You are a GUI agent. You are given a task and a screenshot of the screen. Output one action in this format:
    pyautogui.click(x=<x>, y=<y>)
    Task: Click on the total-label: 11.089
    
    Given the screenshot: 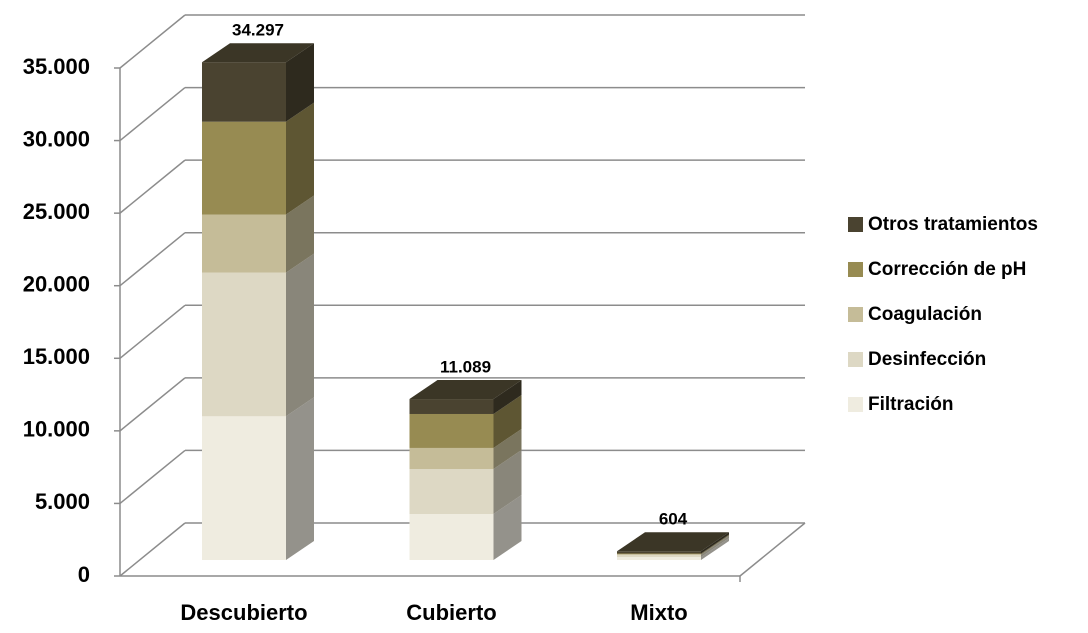 What is the action you would take?
    pyautogui.click(x=465, y=367)
    